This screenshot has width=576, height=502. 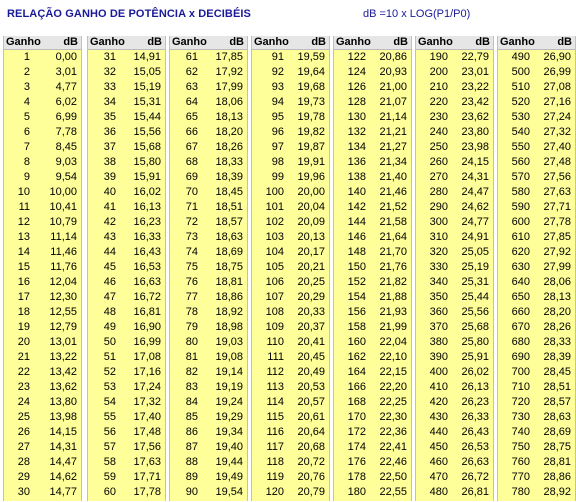 What do you see at coordinates (521, 207) in the screenshot?
I see `gain-value: 590` at bounding box center [521, 207].